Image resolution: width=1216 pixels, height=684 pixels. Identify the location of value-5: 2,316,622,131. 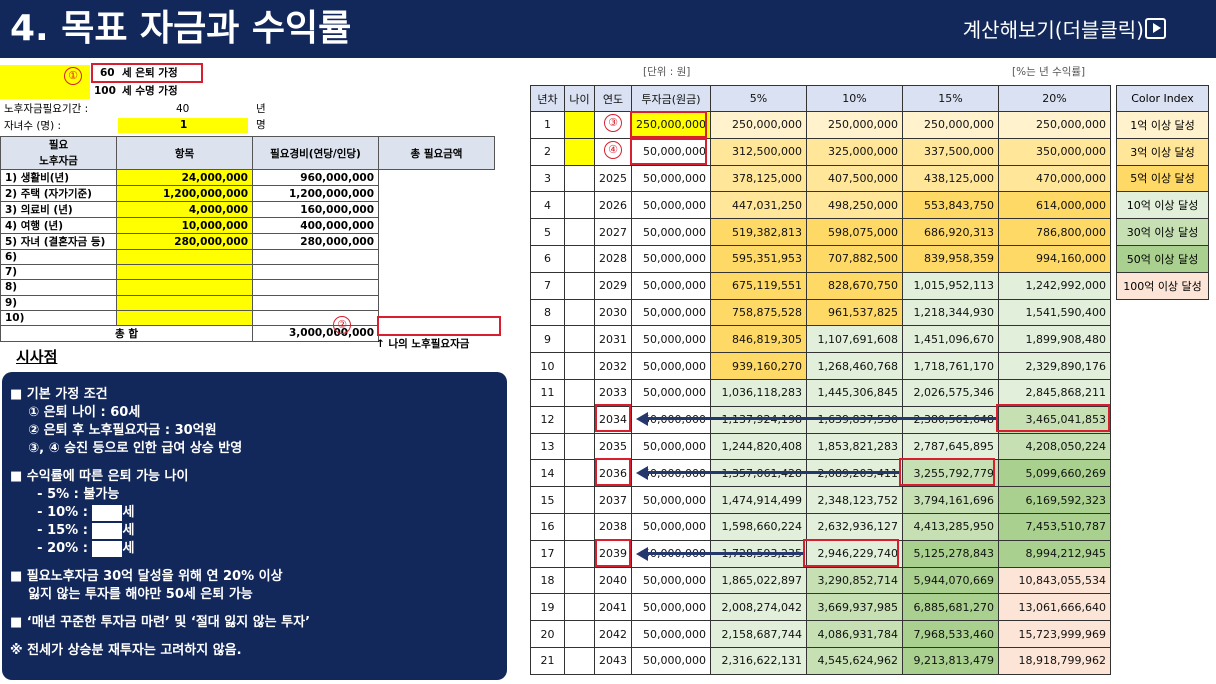
(758, 660).